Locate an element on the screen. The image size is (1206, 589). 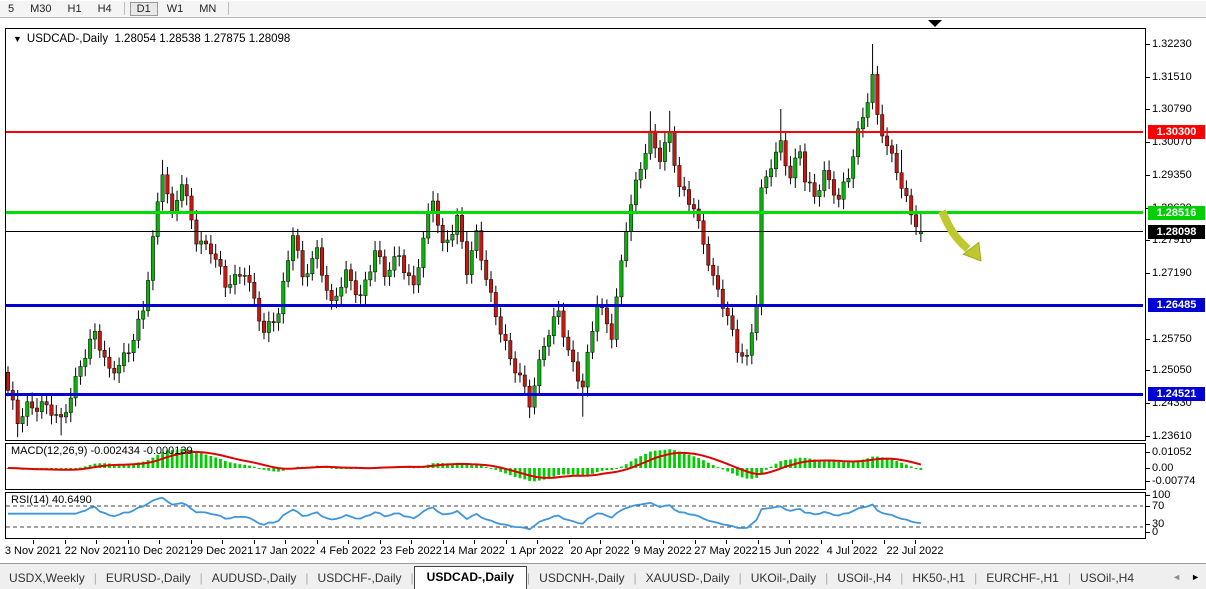
price-badge-1.24521: 1.24521 is located at coordinates (1176, 394).